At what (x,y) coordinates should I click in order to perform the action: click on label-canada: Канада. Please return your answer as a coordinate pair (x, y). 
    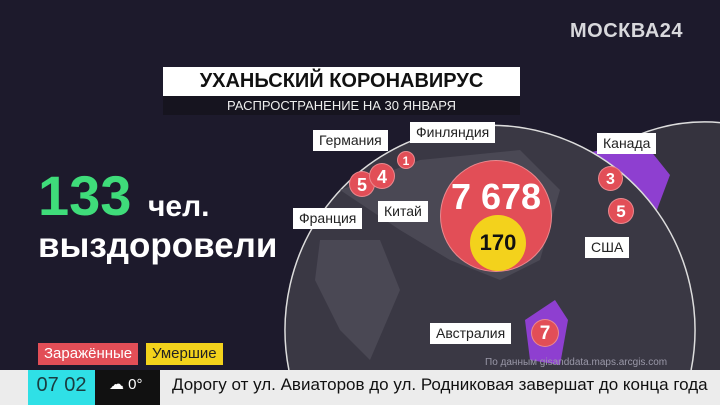
    Looking at the image, I should click on (627, 143).